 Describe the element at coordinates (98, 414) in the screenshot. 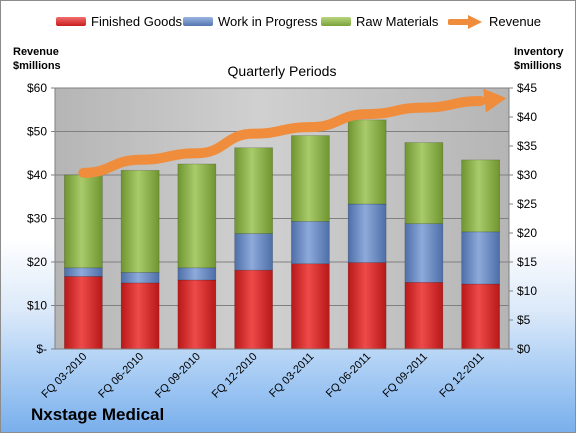

I see `company-name: Nxstage Medical` at that location.